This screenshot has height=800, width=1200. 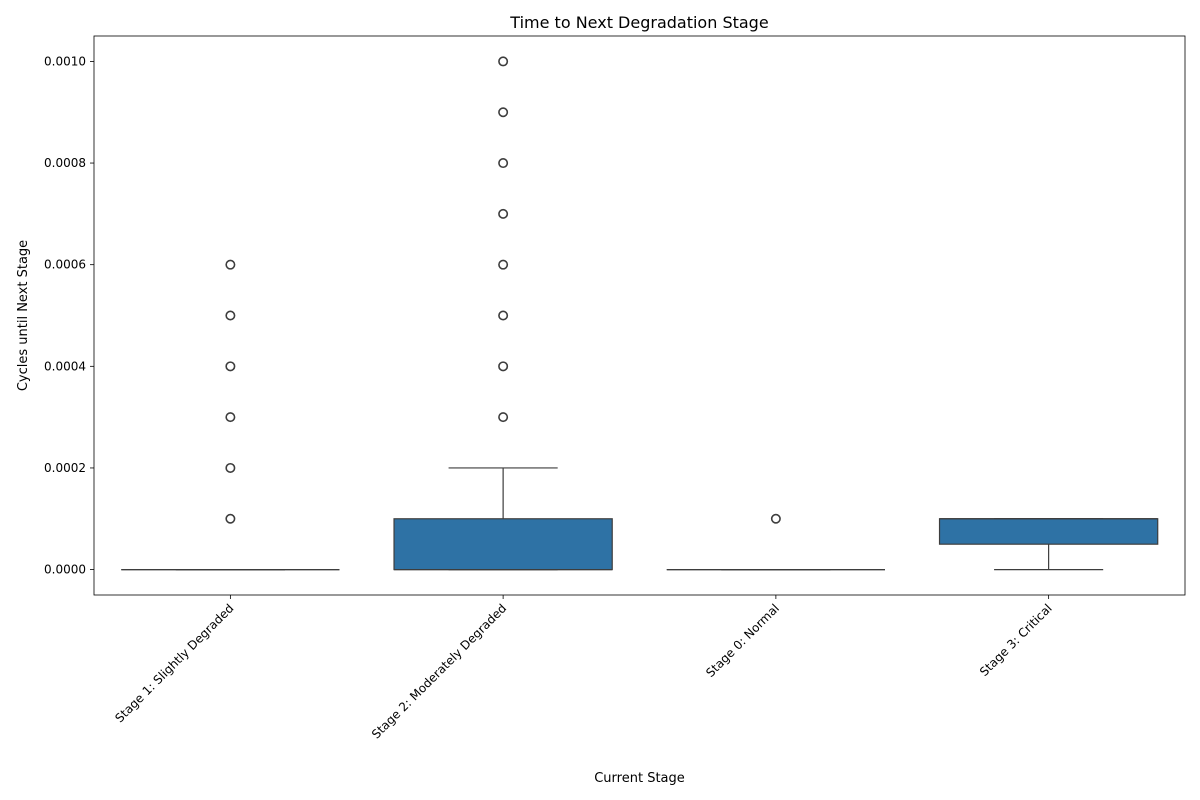 I want to click on y-axis: 0.0000 0.0002 0.0004 0.0006 0.0008 0.0010, so click(x=69, y=315).